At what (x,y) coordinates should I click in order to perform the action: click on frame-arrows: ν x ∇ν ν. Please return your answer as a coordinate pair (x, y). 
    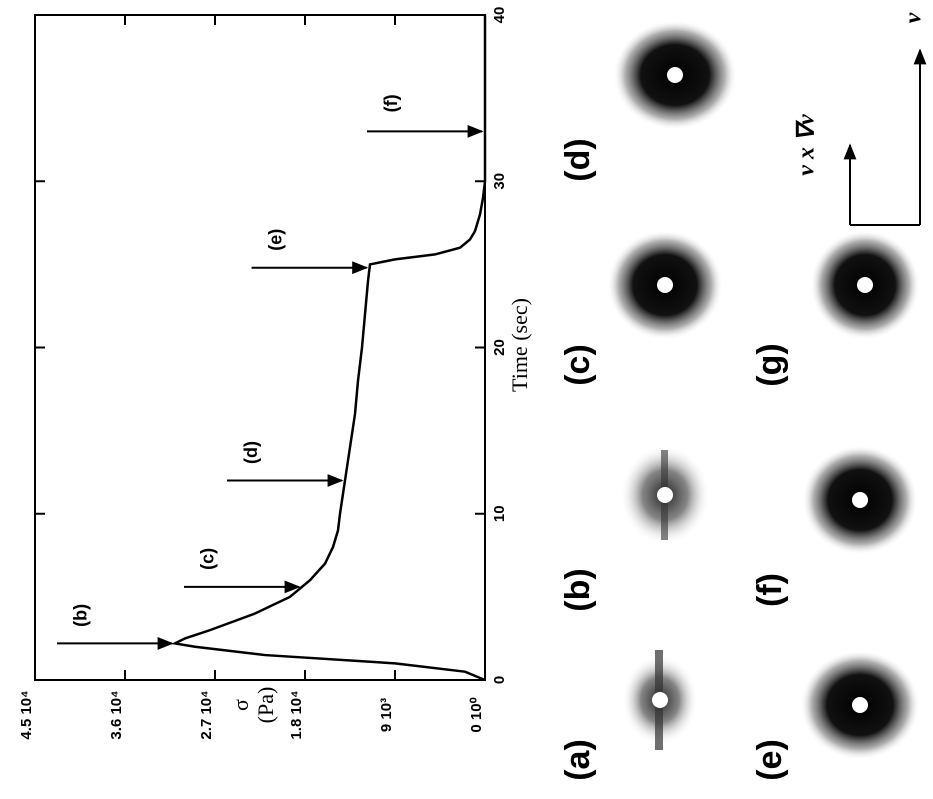
    Looking at the image, I should click on (860, 119).